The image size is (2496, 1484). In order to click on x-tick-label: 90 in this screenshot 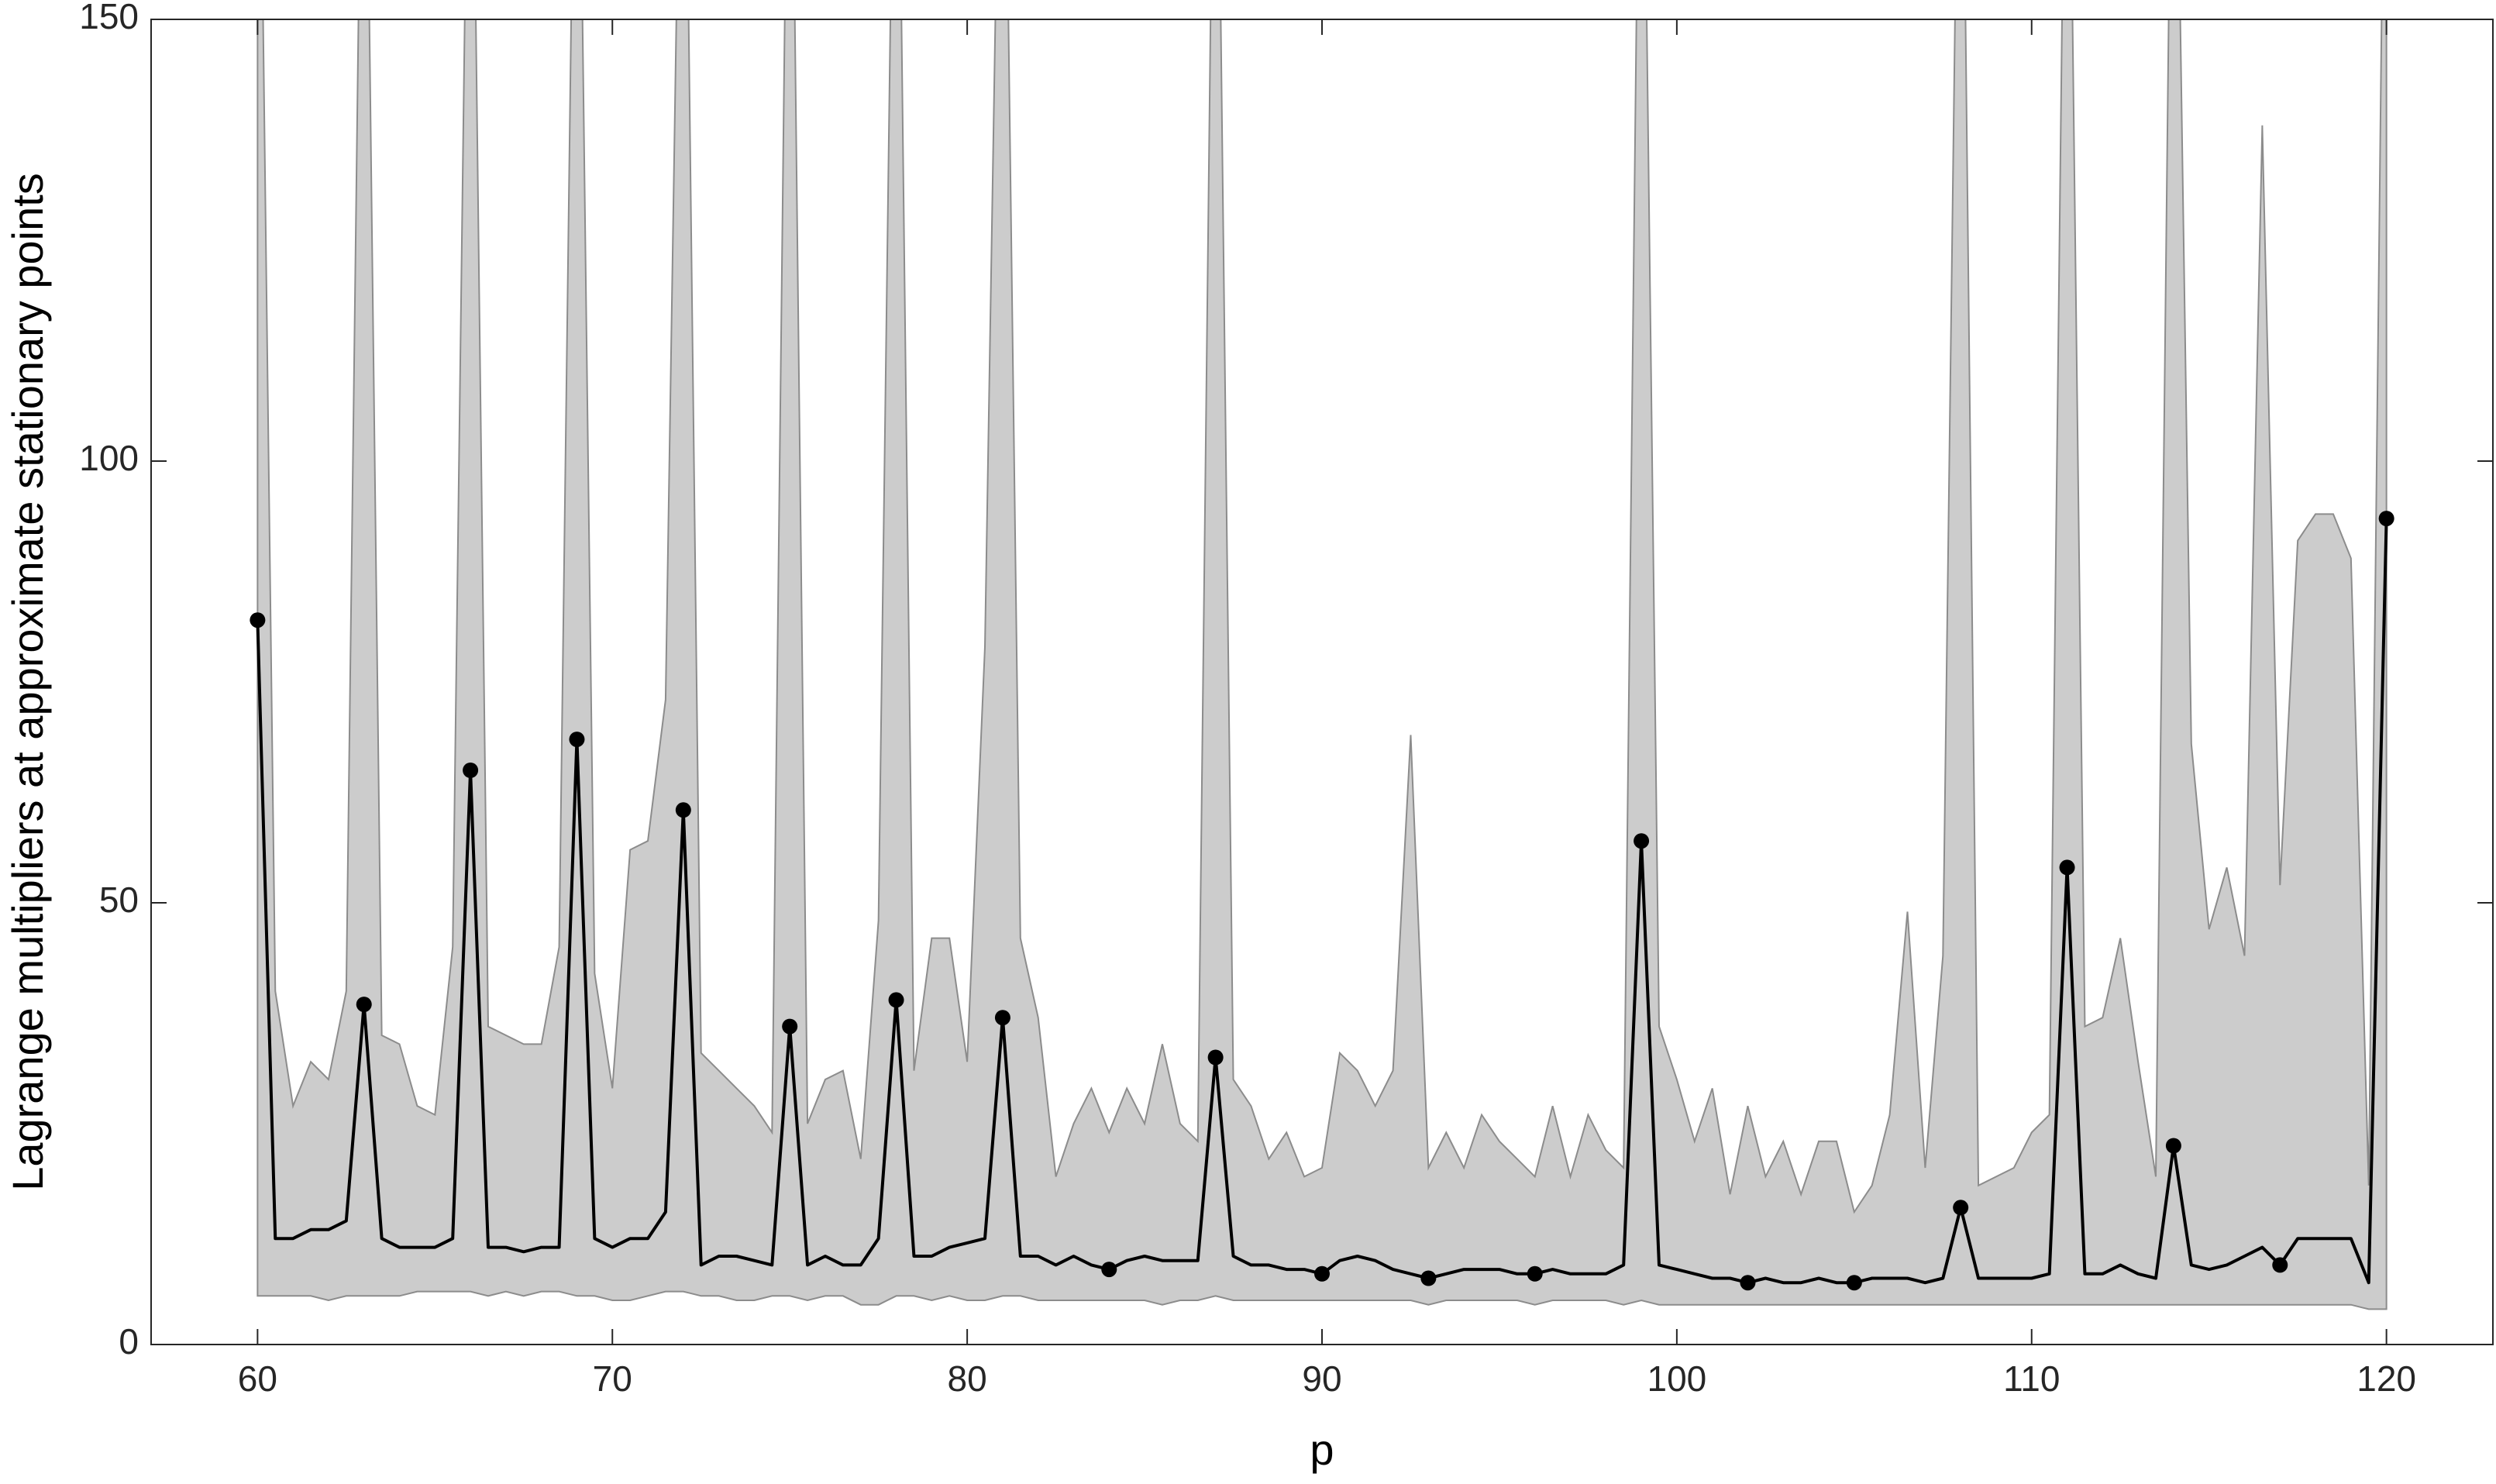, I will do `click(1321, 1378)`.